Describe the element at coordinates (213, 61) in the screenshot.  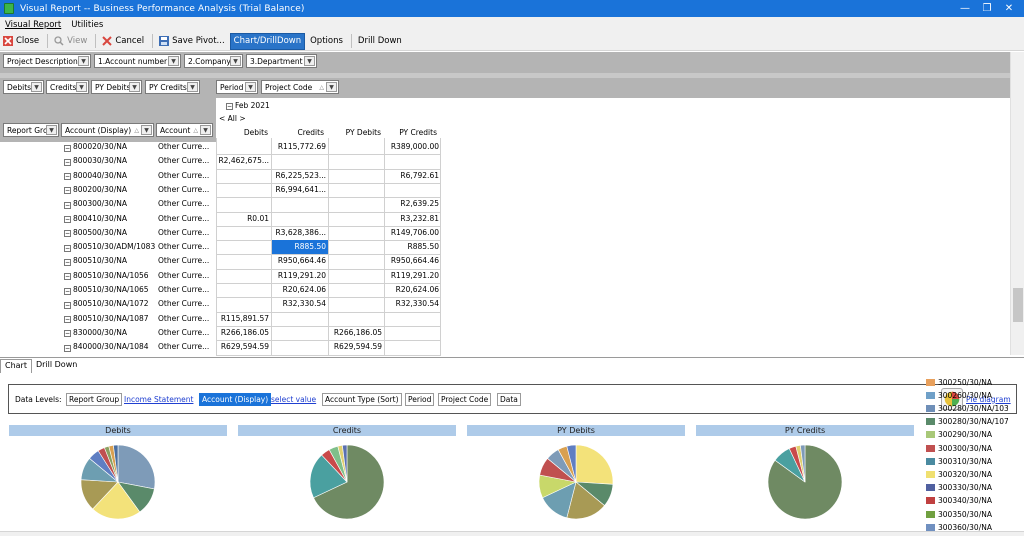
I see `filter-company: 2.Company ▼` at that location.